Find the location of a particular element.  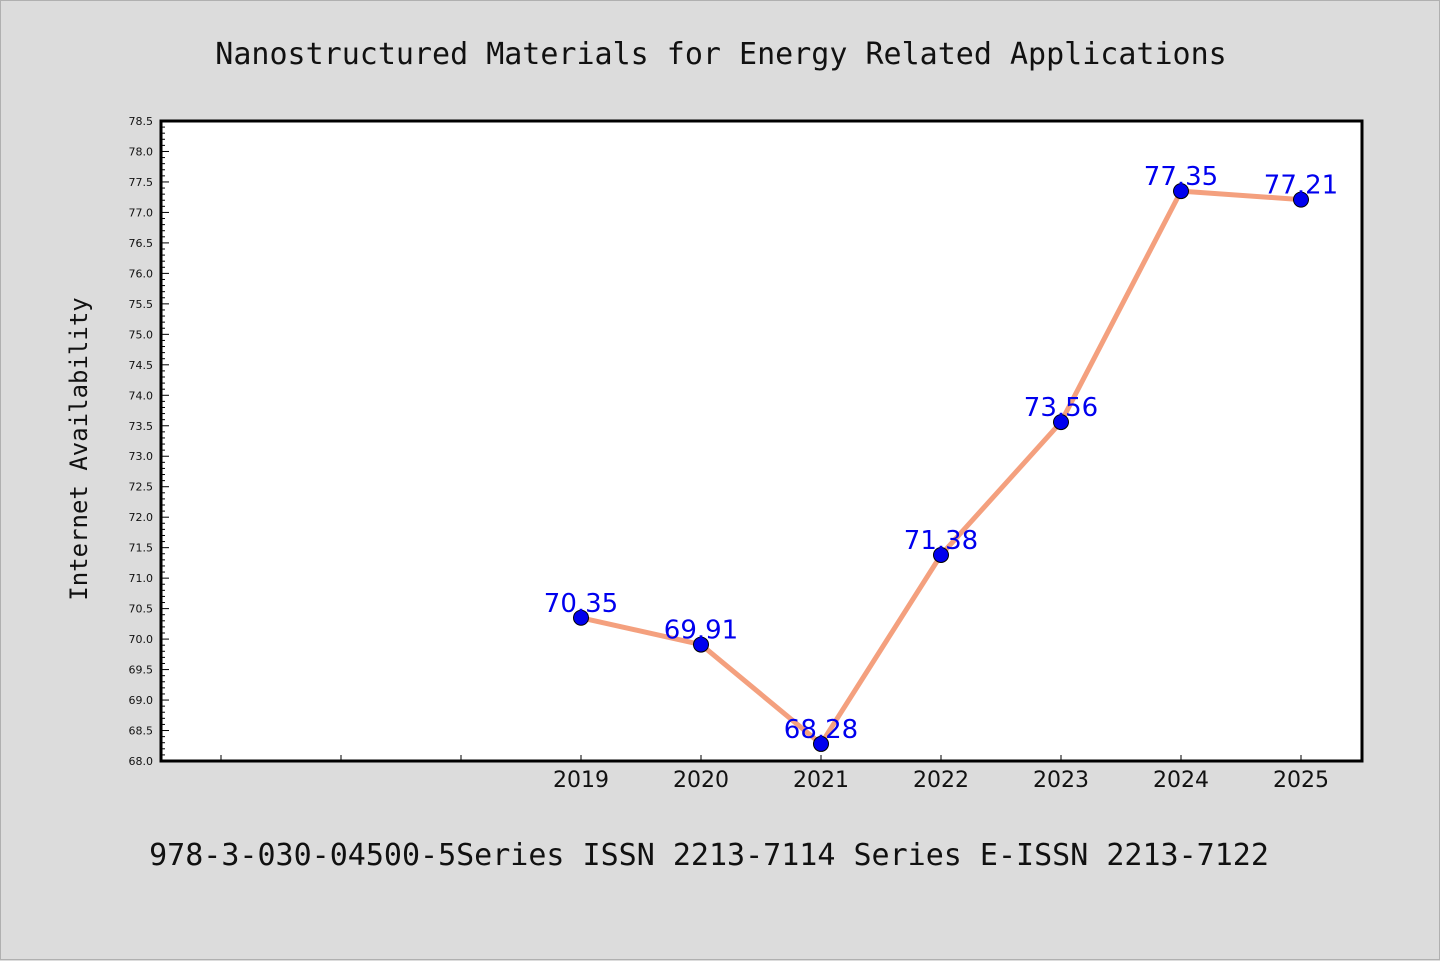

y-tick-label: 70.5 is located at coordinates (141, 609).